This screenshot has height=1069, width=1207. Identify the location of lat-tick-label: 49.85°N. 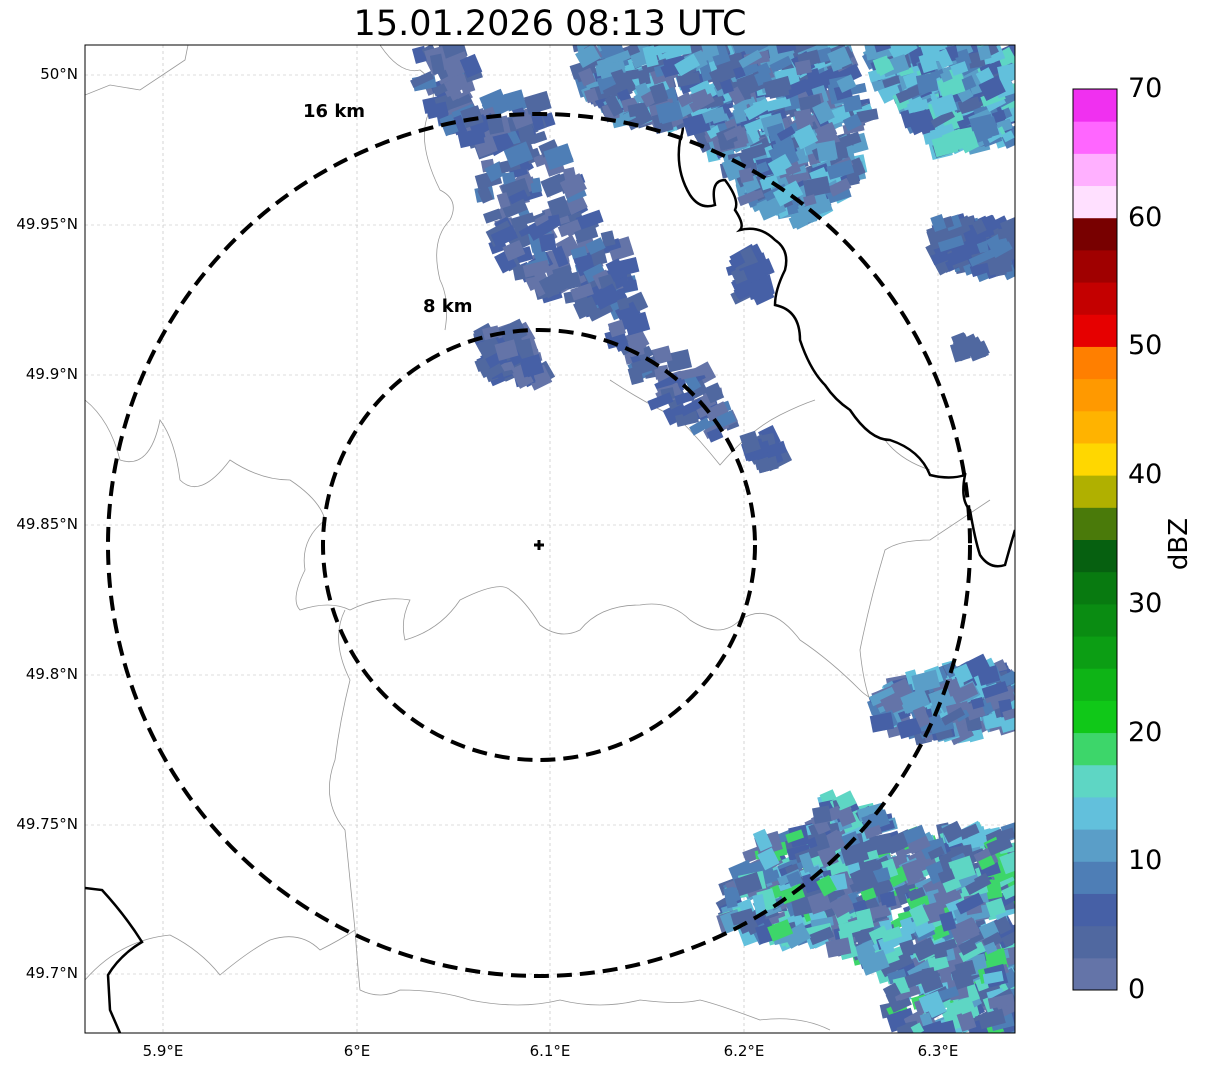
(47, 524).